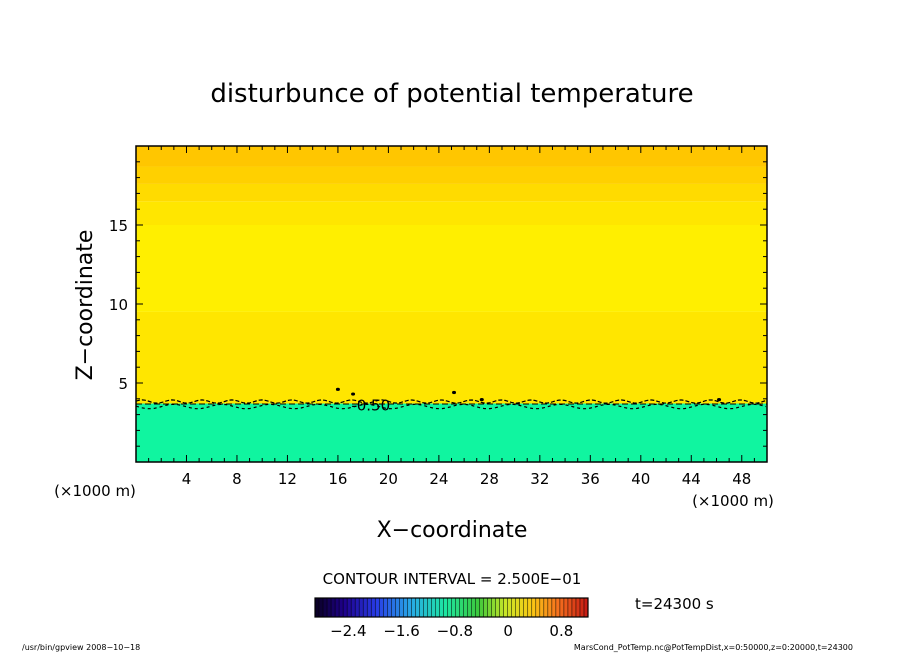 Image resolution: width=904 pixels, height=654 pixels. What do you see at coordinates (561, 631) in the screenshot?
I see `colorbar-tick-label: 0.8` at bounding box center [561, 631].